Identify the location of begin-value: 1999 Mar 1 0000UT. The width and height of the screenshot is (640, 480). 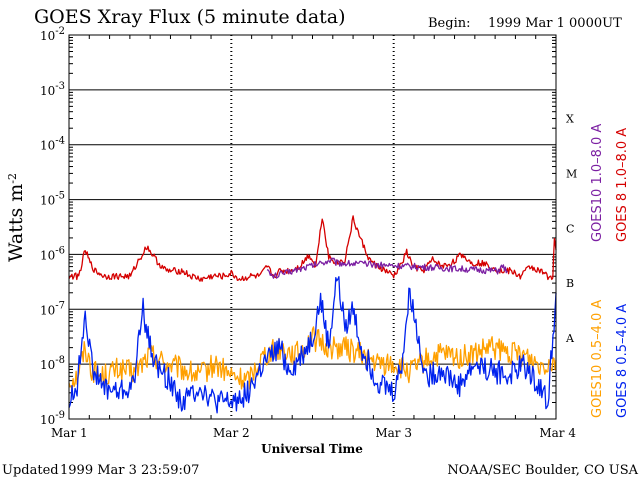
(555, 23).